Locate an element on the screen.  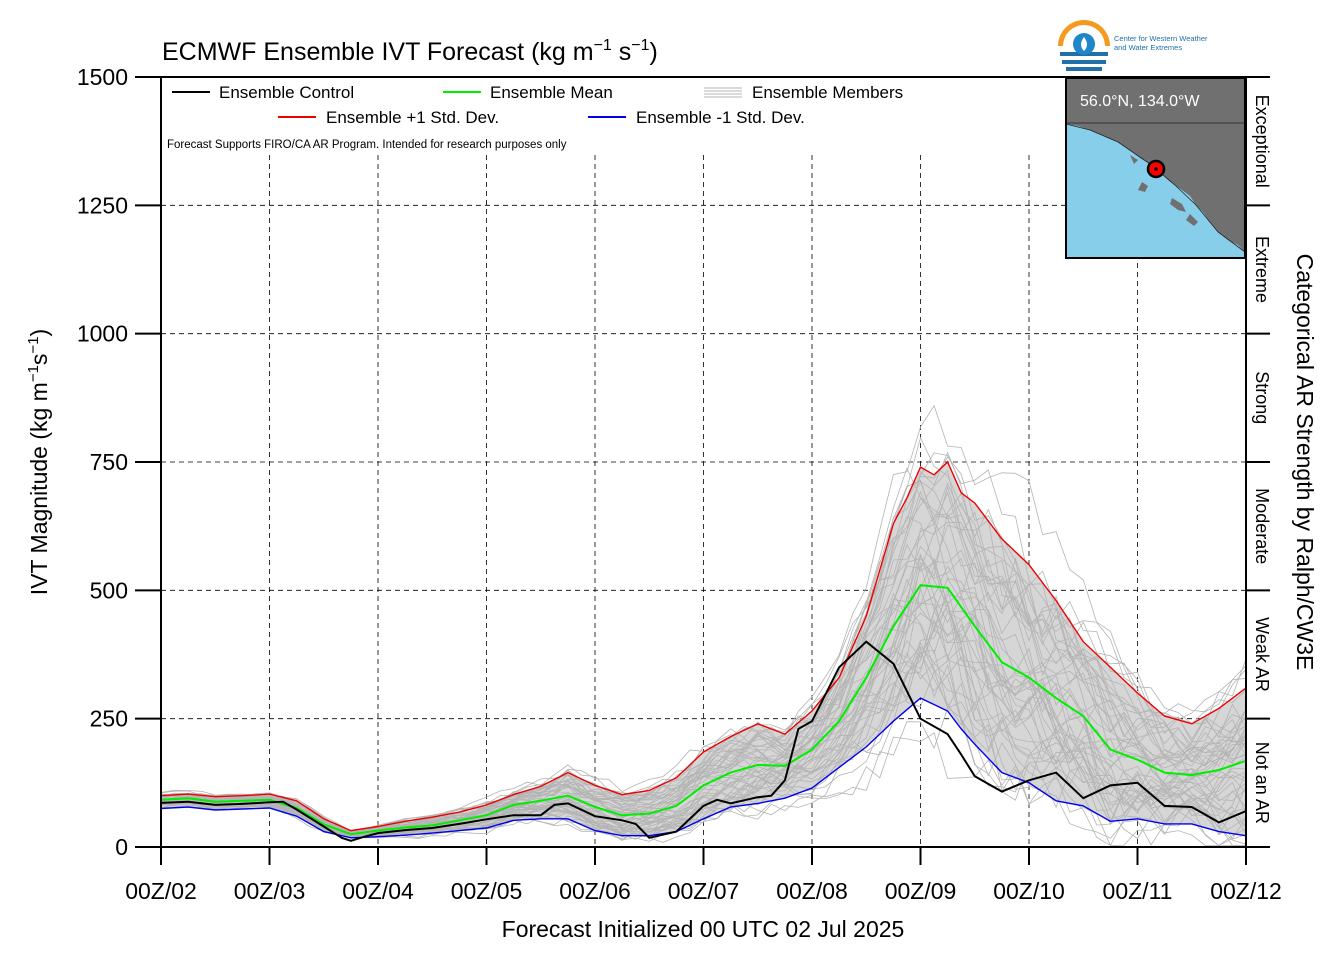
y-tick-label: 0 is located at coordinates (121, 847).